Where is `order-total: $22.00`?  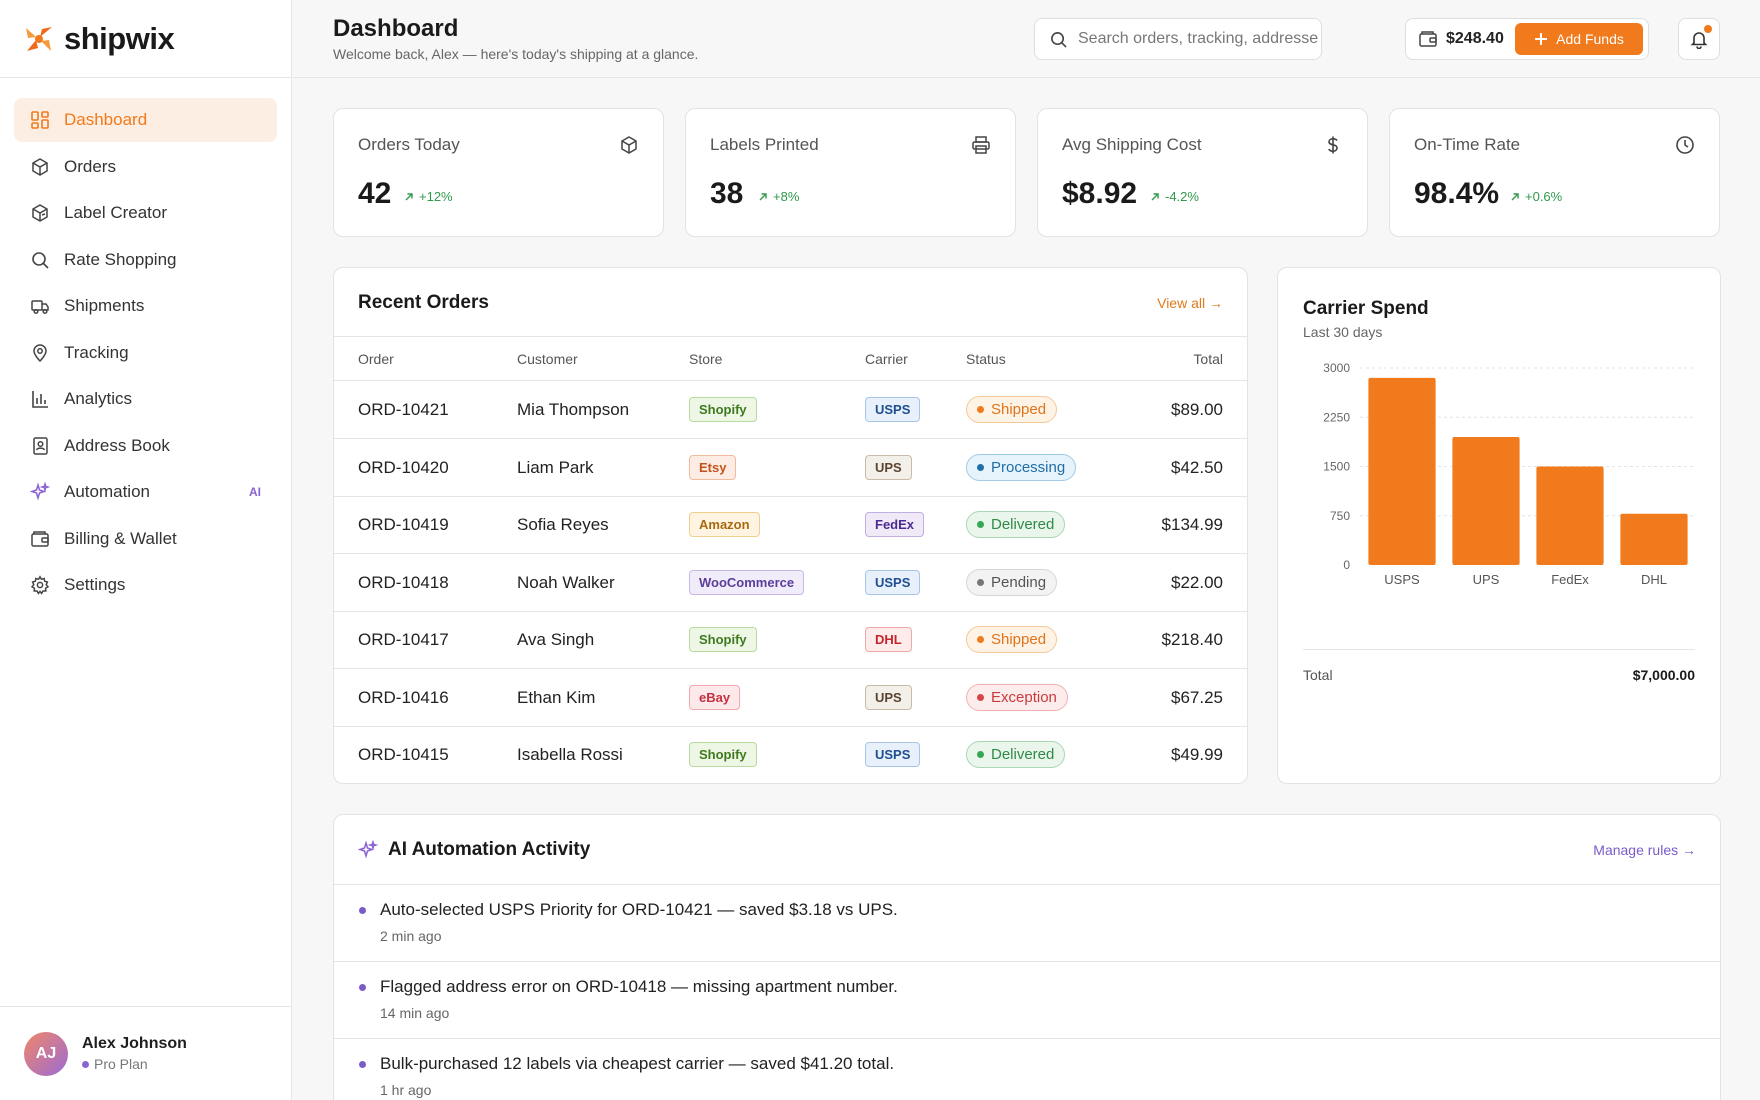 order-total: $22.00 is located at coordinates (1197, 582).